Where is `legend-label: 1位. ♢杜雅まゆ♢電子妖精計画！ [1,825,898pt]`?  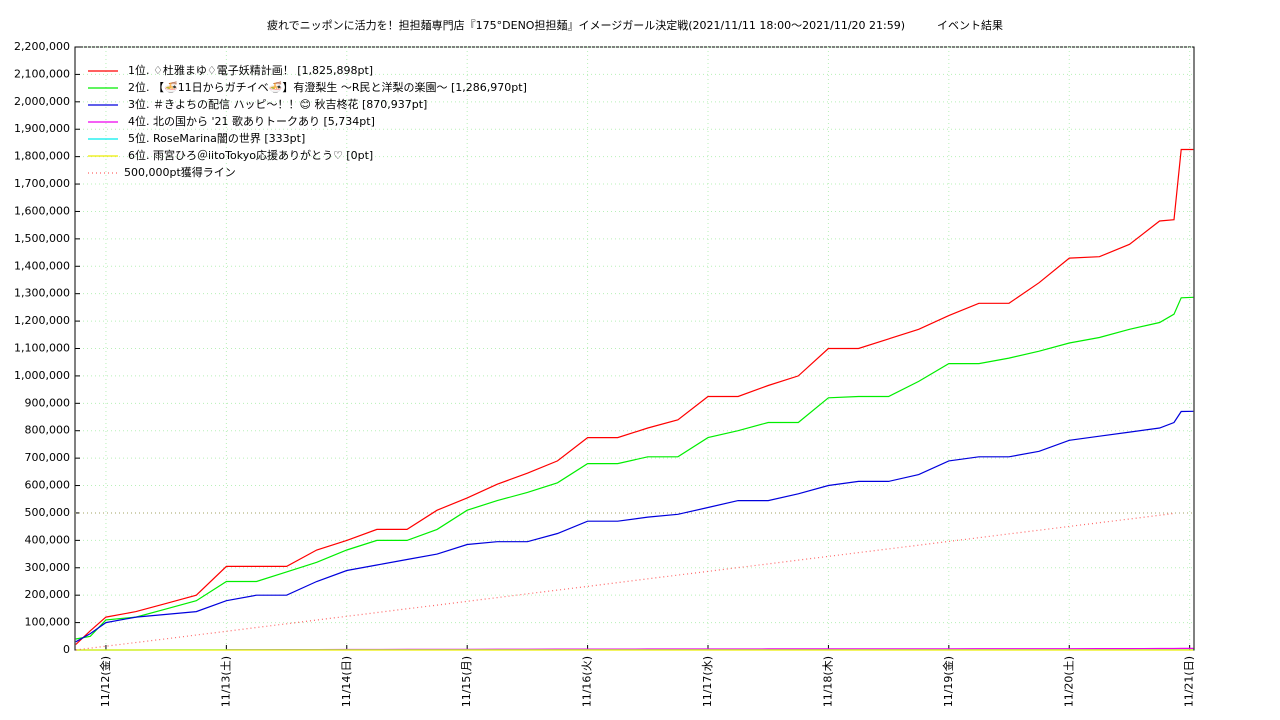 legend-label: 1位. ♢杜雅まゆ♢電子妖精計画！ [1,825,898pt] is located at coordinates (250, 70).